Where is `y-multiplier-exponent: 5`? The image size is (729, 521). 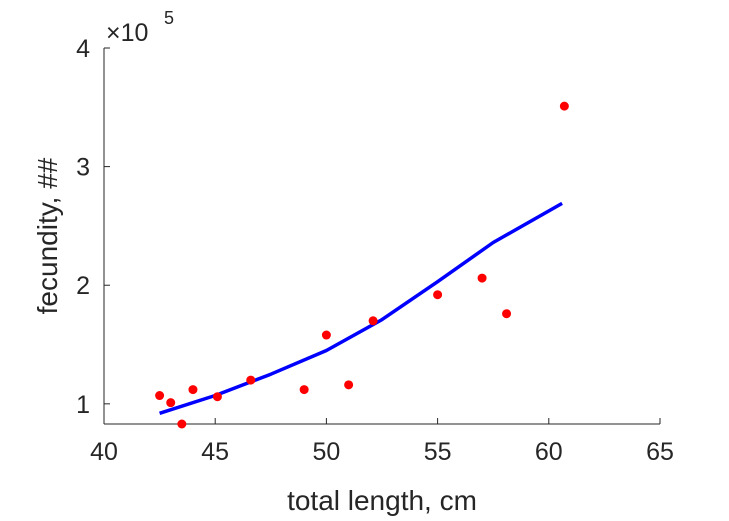 y-multiplier-exponent: 5 is located at coordinates (169, 18).